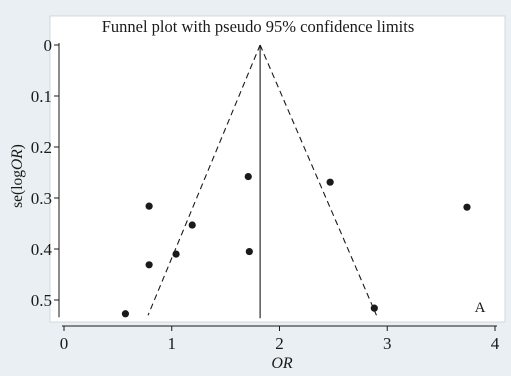 The image size is (511, 376). Describe the element at coordinates (17, 146) in the screenshot. I see `y-axis-title-suffix: )` at that location.